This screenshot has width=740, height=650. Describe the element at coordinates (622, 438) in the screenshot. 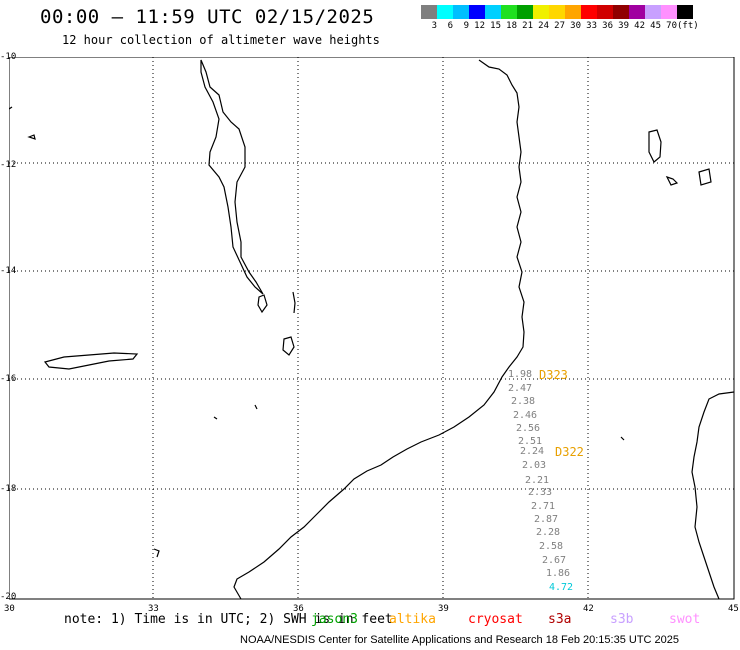

I see `mayotte` at that location.